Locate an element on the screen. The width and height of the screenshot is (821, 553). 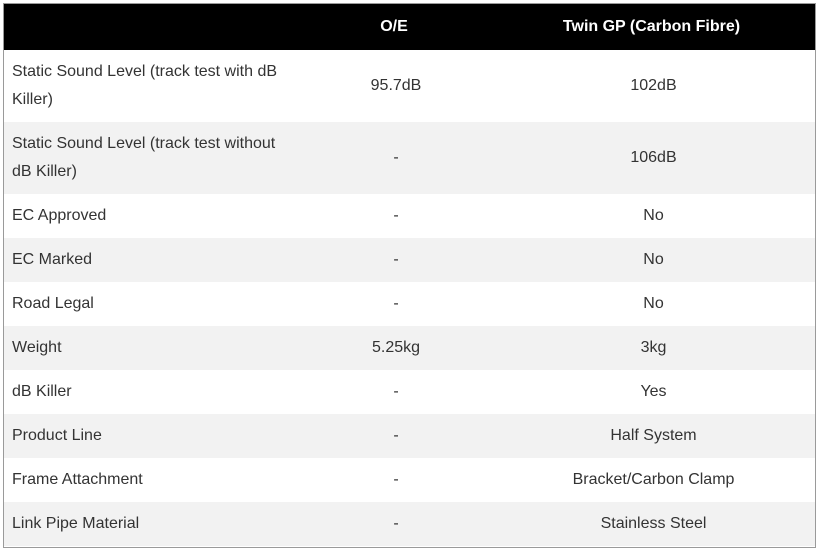
table-row: EC Marked - No is located at coordinates (409, 260).